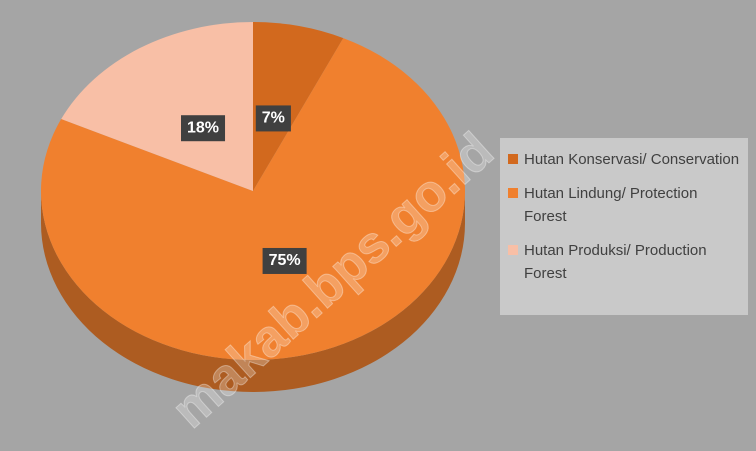 The image size is (756, 451). I want to click on data-label-group: 7%, so click(273, 118).